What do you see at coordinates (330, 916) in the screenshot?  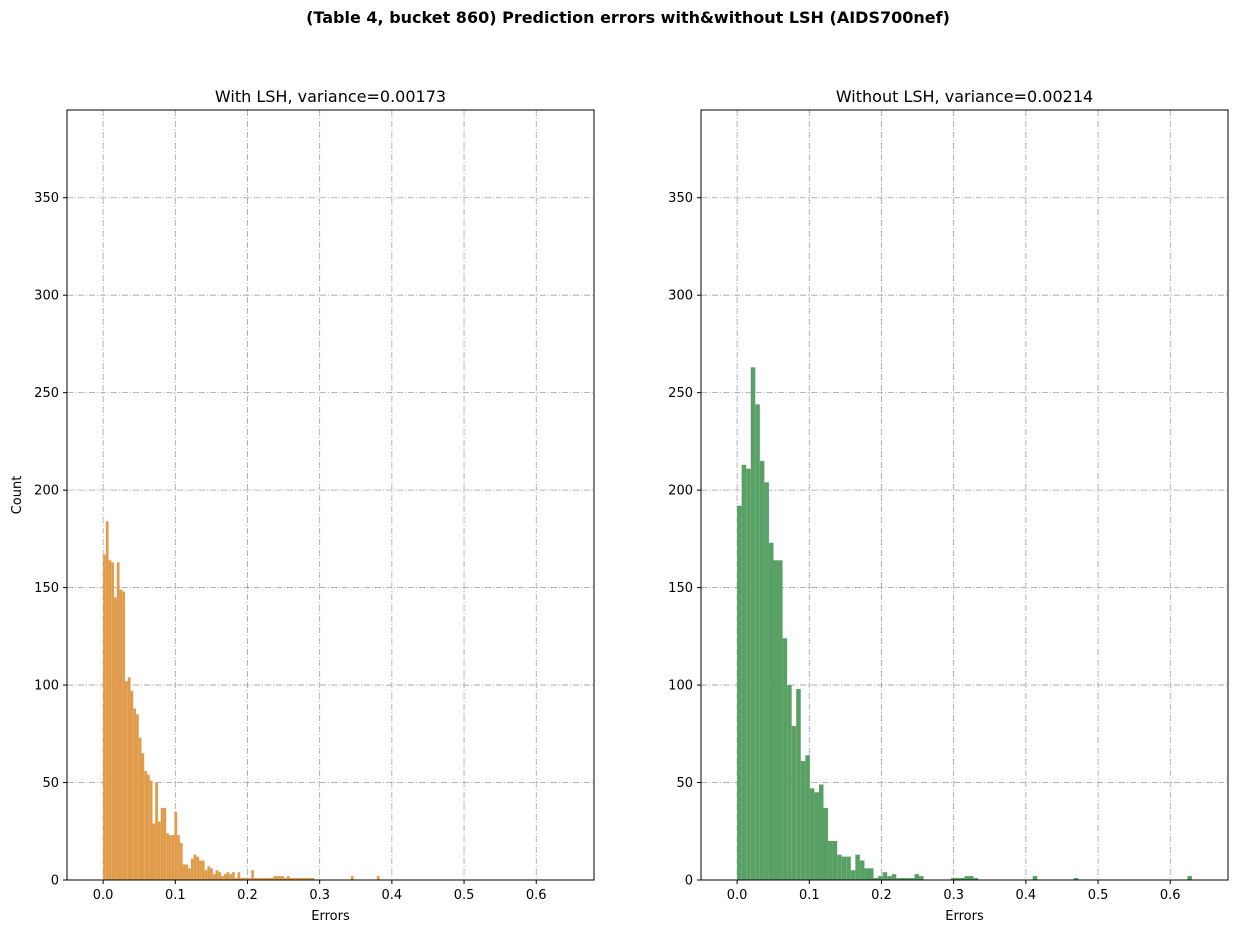 I see `left-x-axis-label: Errors` at bounding box center [330, 916].